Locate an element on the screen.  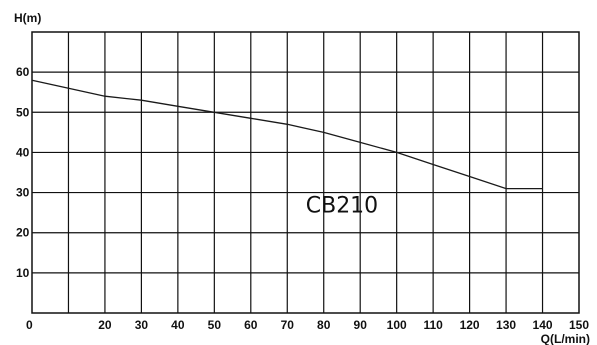
x-tick-label-40: 40 is located at coordinates (178, 325).